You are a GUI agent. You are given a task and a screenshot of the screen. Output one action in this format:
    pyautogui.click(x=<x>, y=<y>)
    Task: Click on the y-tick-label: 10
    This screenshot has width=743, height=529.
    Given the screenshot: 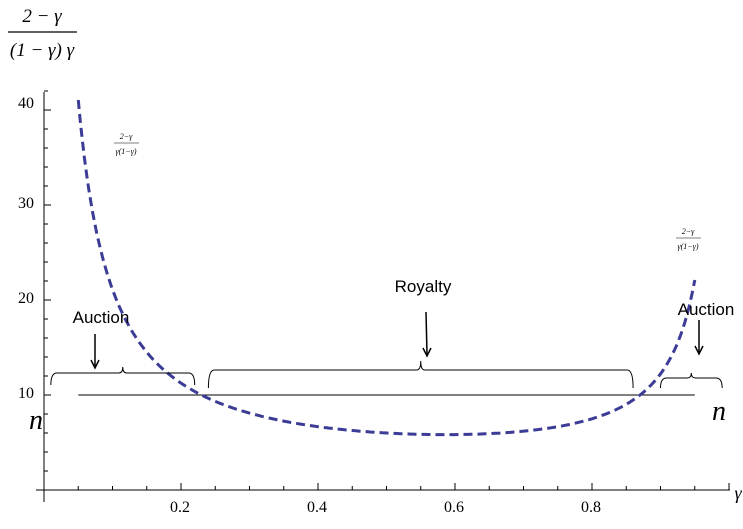 What is the action you would take?
    pyautogui.click(x=26, y=393)
    